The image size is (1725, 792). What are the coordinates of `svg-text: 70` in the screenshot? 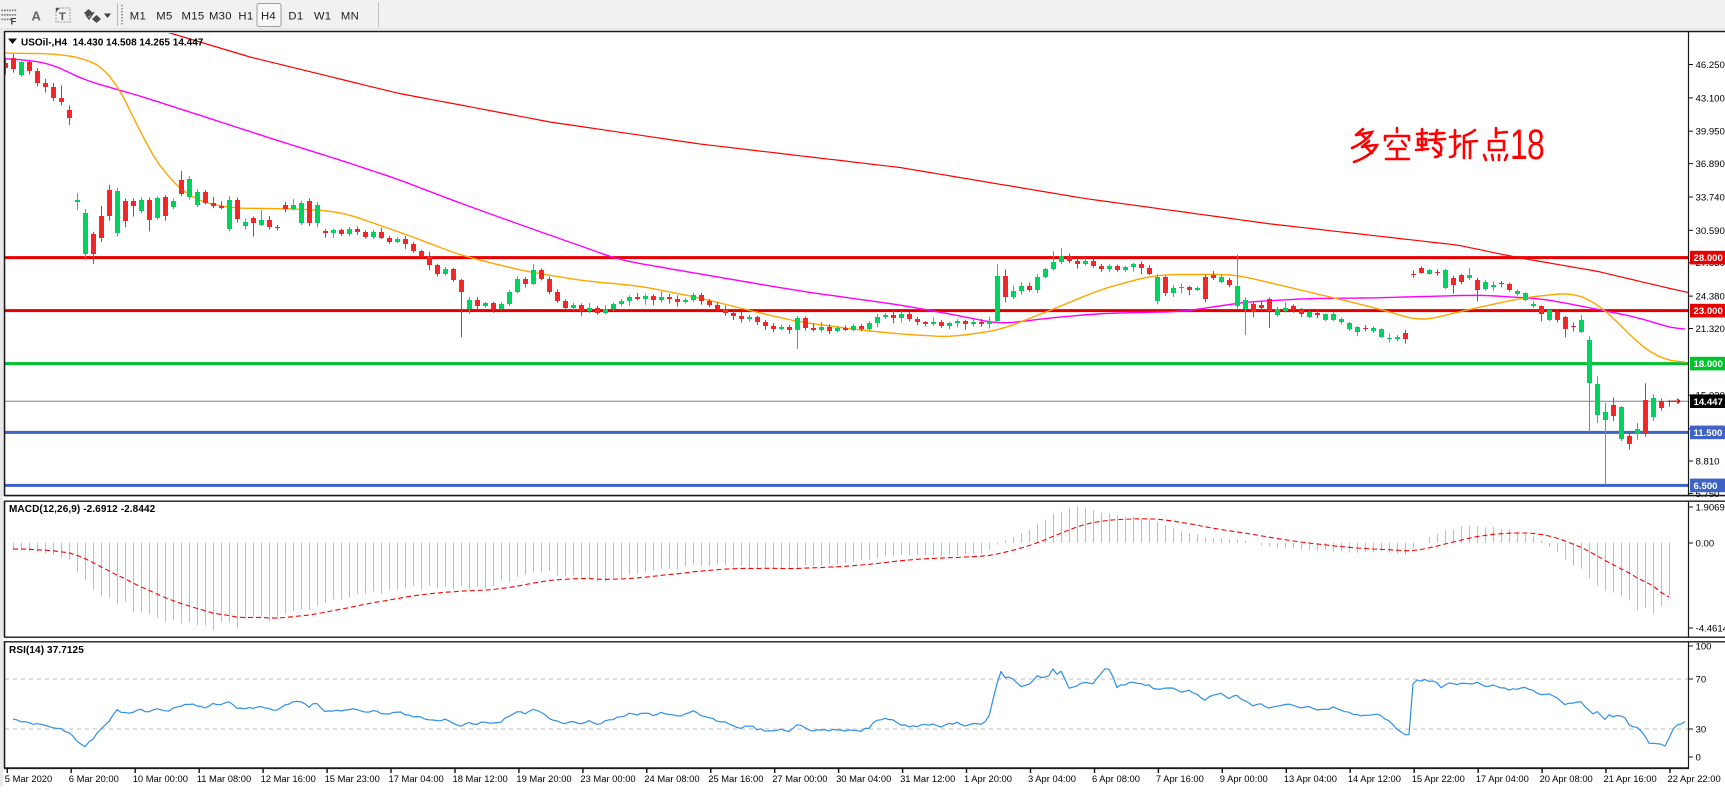 It's located at (1701, 680).